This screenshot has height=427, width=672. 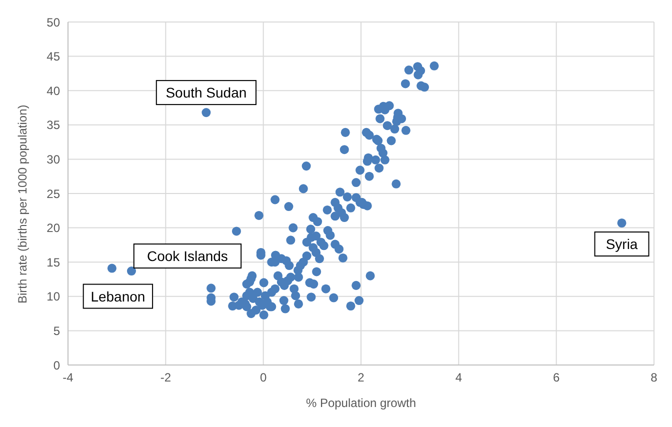 I want to click on y-tick-label: 0, so click(x=56, y=365).